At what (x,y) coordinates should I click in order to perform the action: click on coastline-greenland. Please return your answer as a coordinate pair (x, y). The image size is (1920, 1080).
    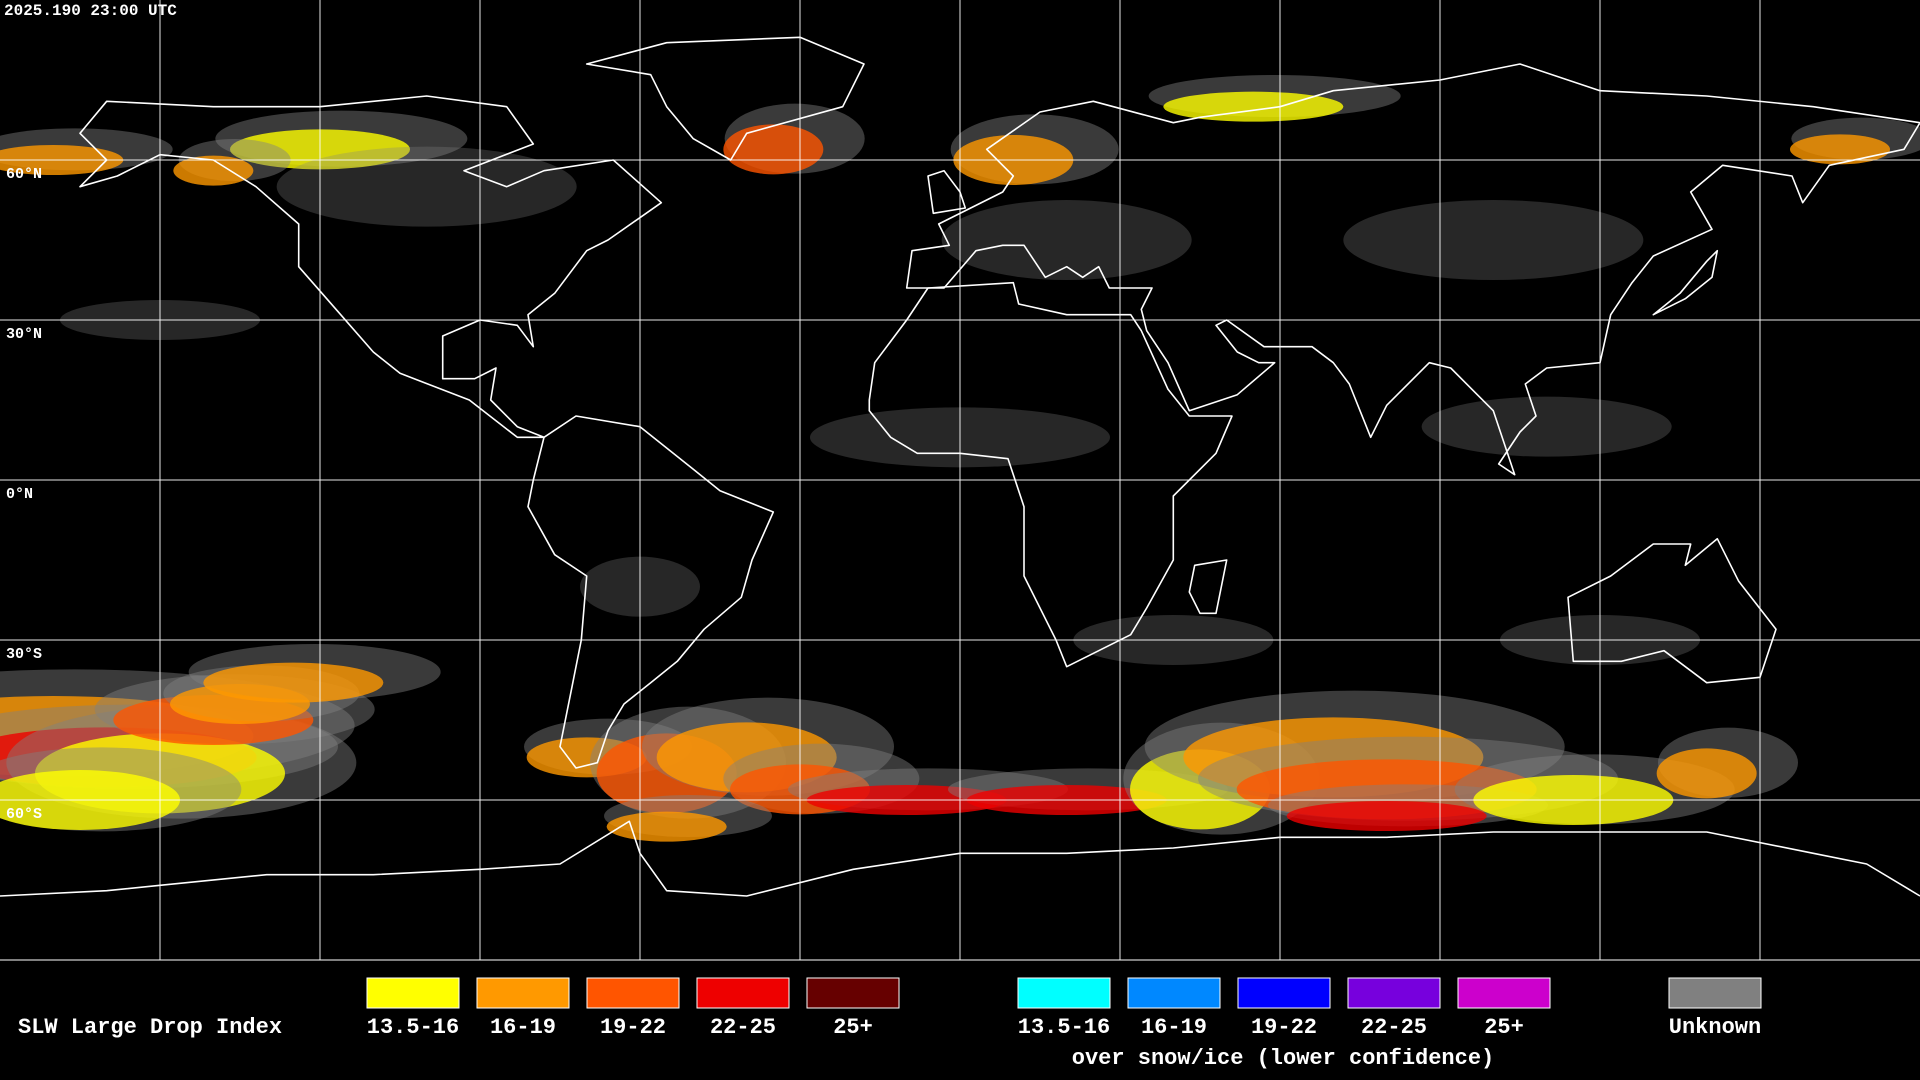
    Looking at the image, I should click on (725, 98).